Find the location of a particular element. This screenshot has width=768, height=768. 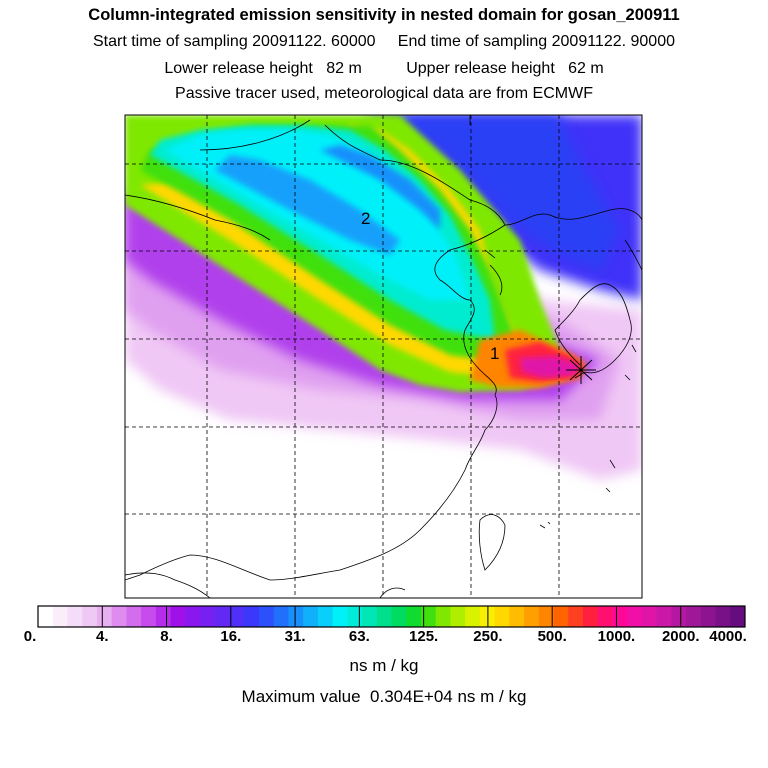

colorbar-tick-label: 8. is located at coordinates (166, 636).